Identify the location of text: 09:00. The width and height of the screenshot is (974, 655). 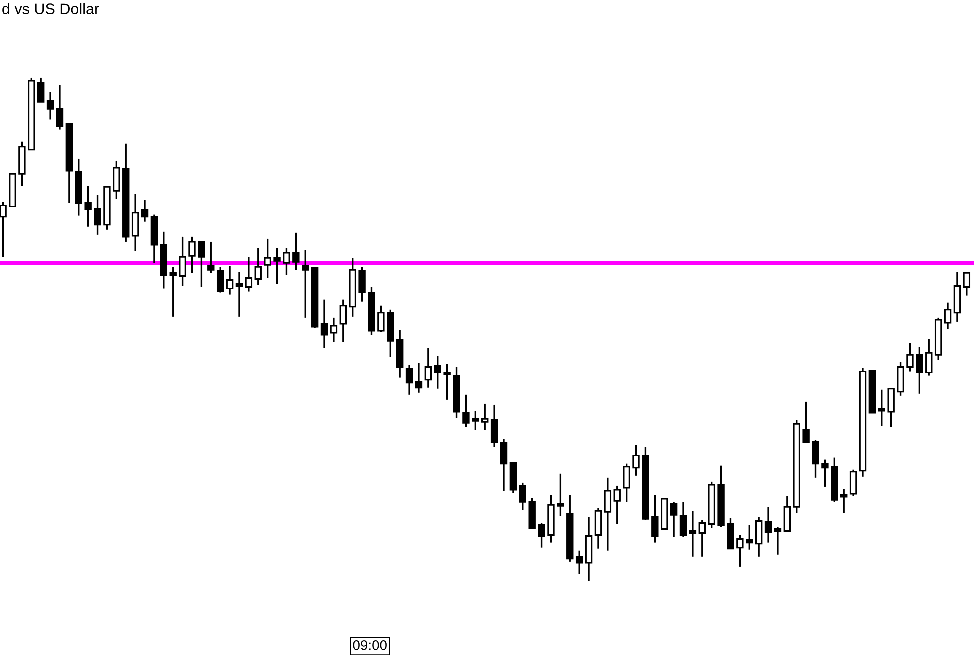
(370, 645).